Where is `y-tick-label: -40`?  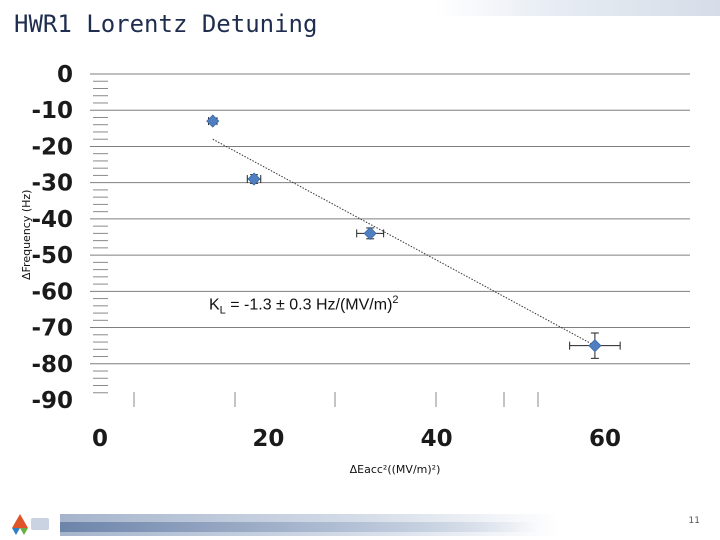 y-tick-label: -40 is located at coordinates (52, 220).